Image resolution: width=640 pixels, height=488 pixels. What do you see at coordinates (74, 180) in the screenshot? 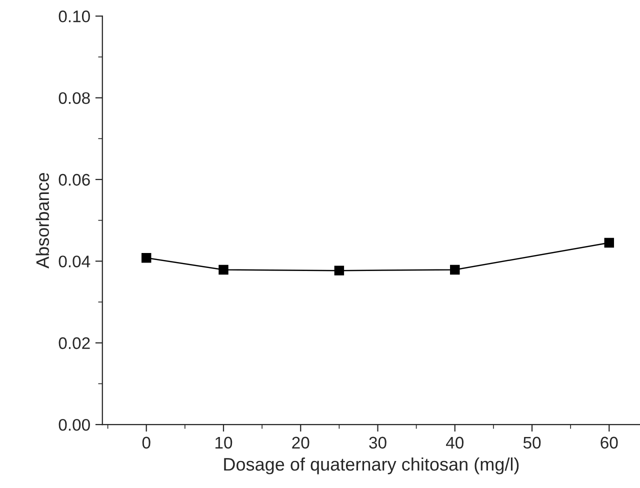
I see `y-tick-label: 0.06` at bounding box center [74, 180].